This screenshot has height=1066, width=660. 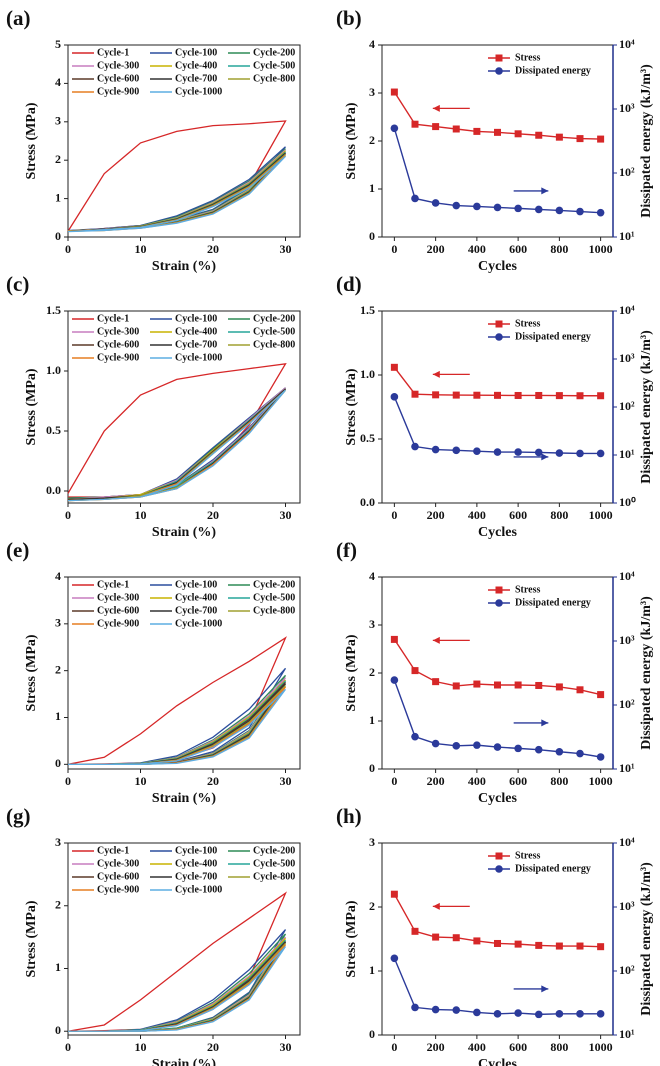 I want to click on legend-label: Cycle-500, so click(x=274, y=597).